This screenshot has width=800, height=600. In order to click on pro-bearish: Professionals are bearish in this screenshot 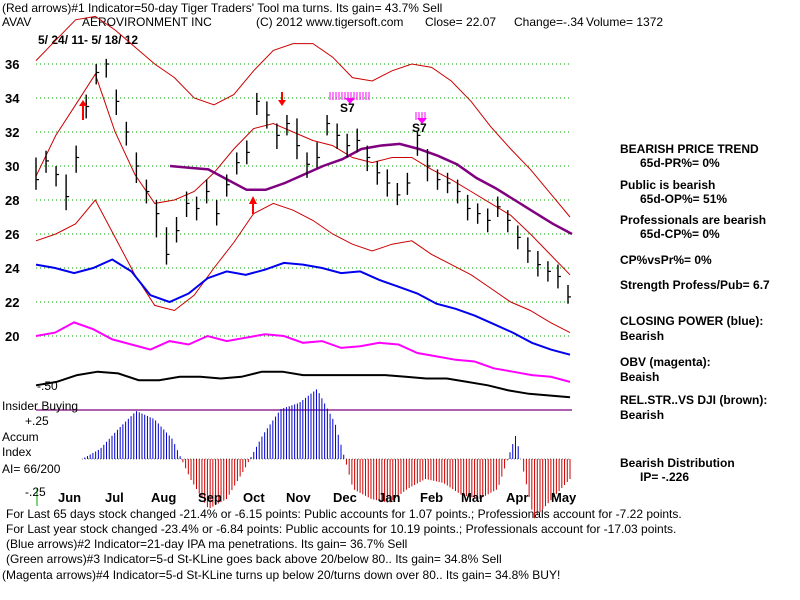, I will do `click(693, 220)`.